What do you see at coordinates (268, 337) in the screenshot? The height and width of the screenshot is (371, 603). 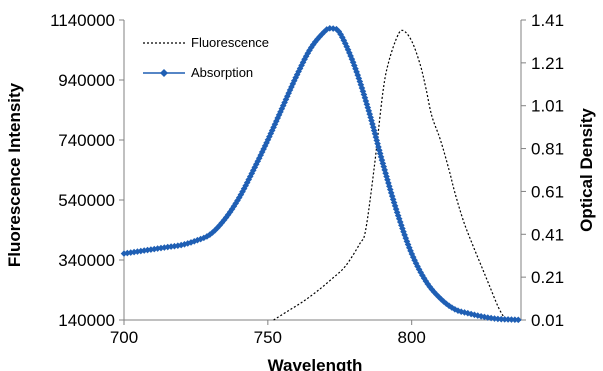 I see `x-tick-label: 750` at bounding box center [268, 337].